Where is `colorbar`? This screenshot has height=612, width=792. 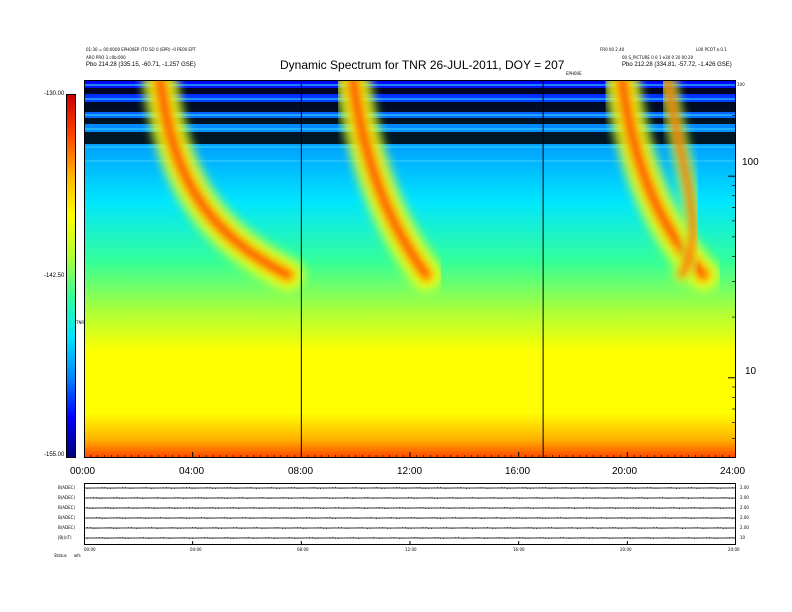
colorbar is located at coordinates (71, 276).